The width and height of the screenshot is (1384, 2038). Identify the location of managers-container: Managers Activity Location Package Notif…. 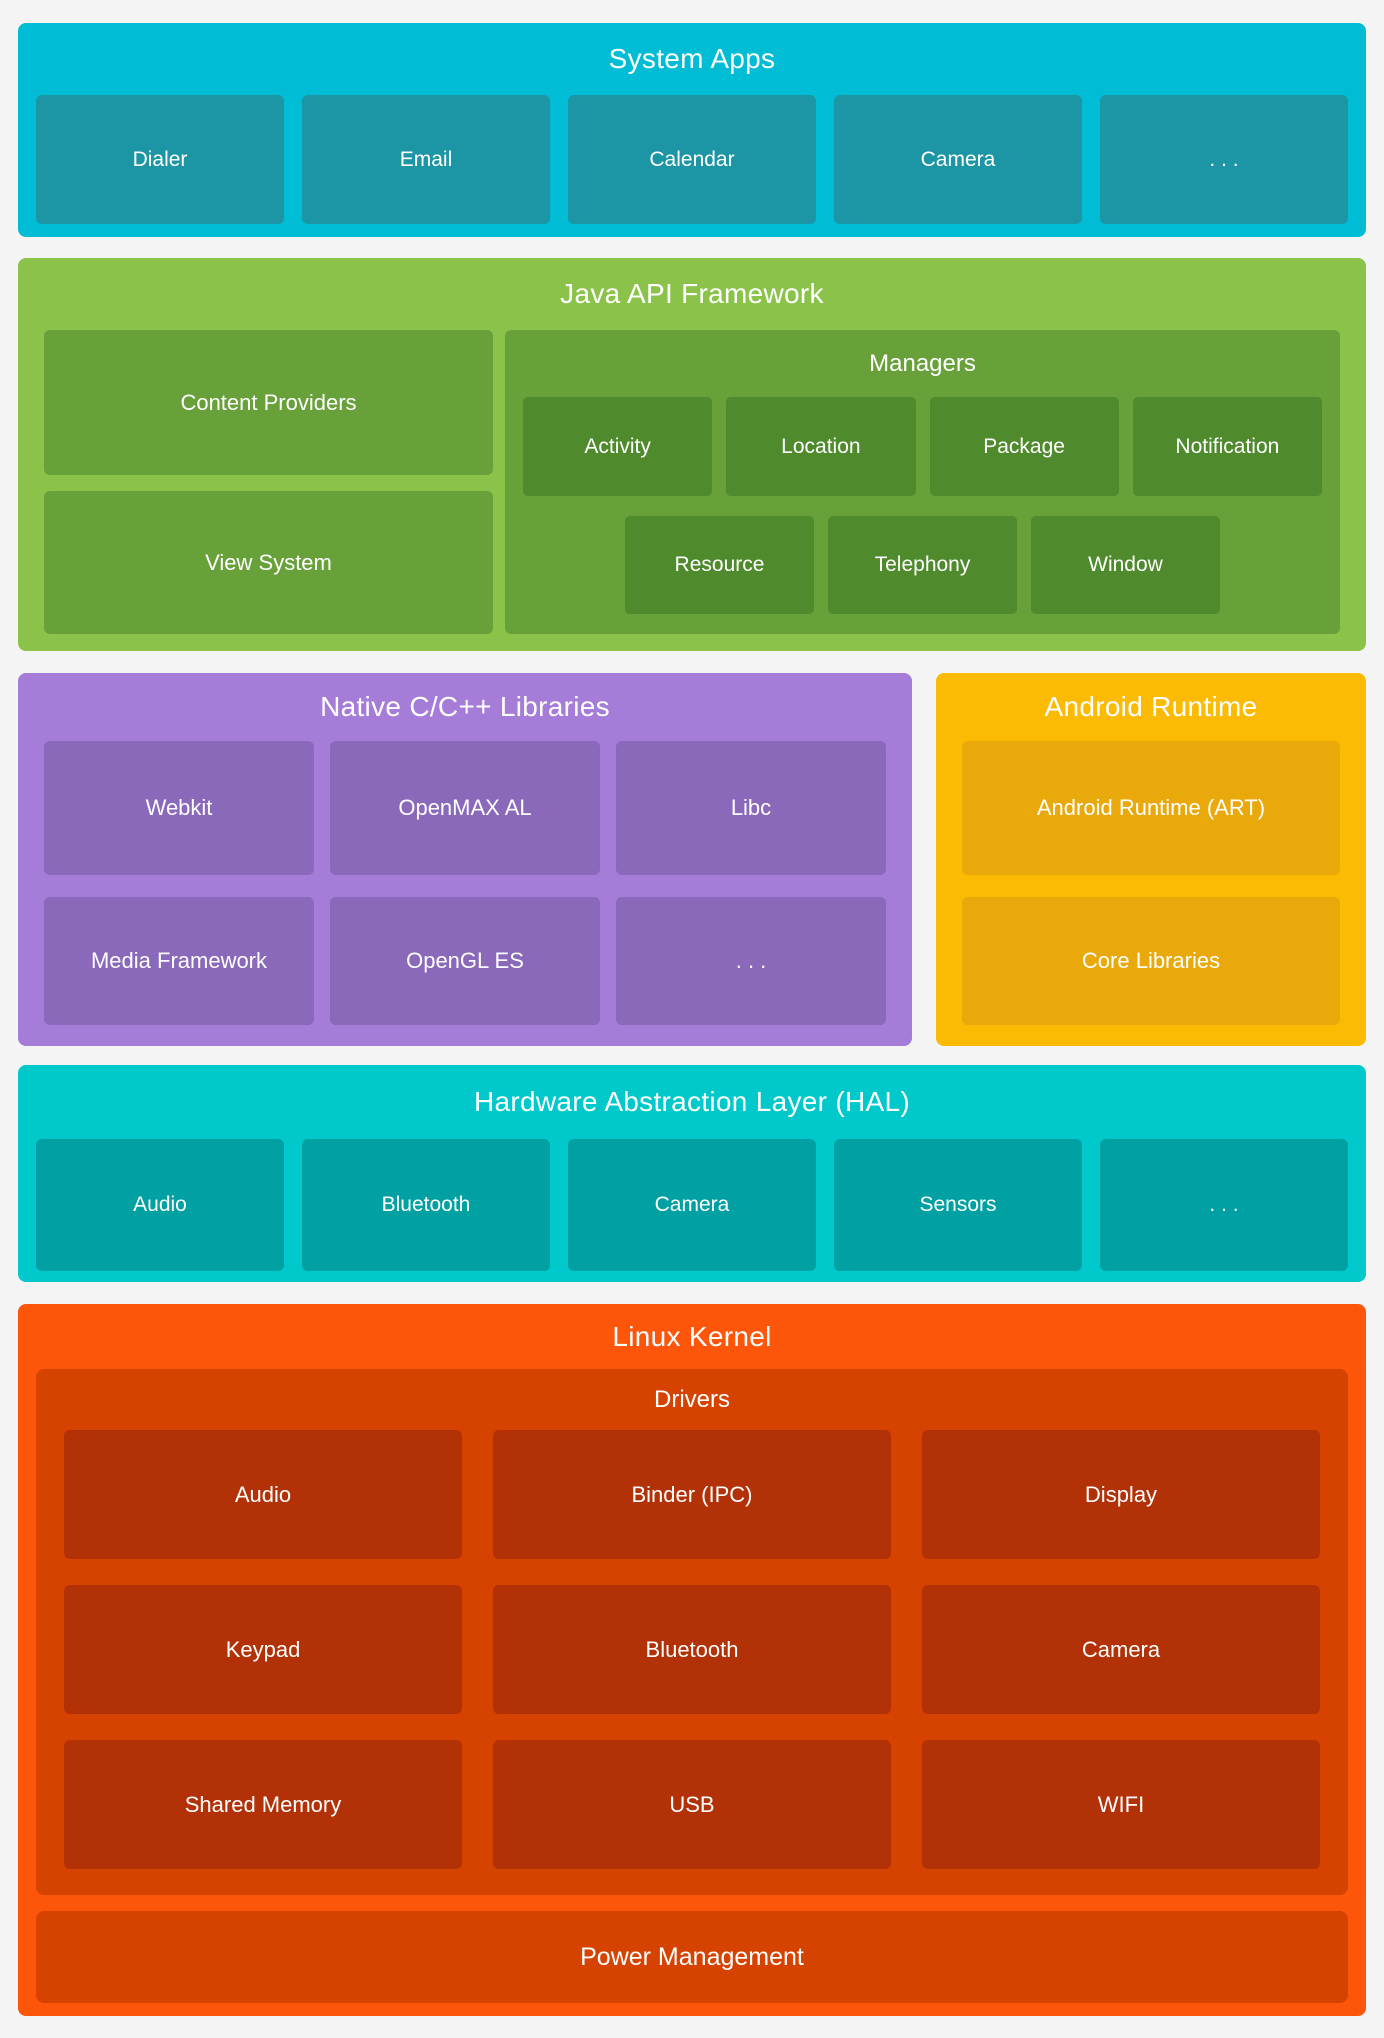
(922, 482).